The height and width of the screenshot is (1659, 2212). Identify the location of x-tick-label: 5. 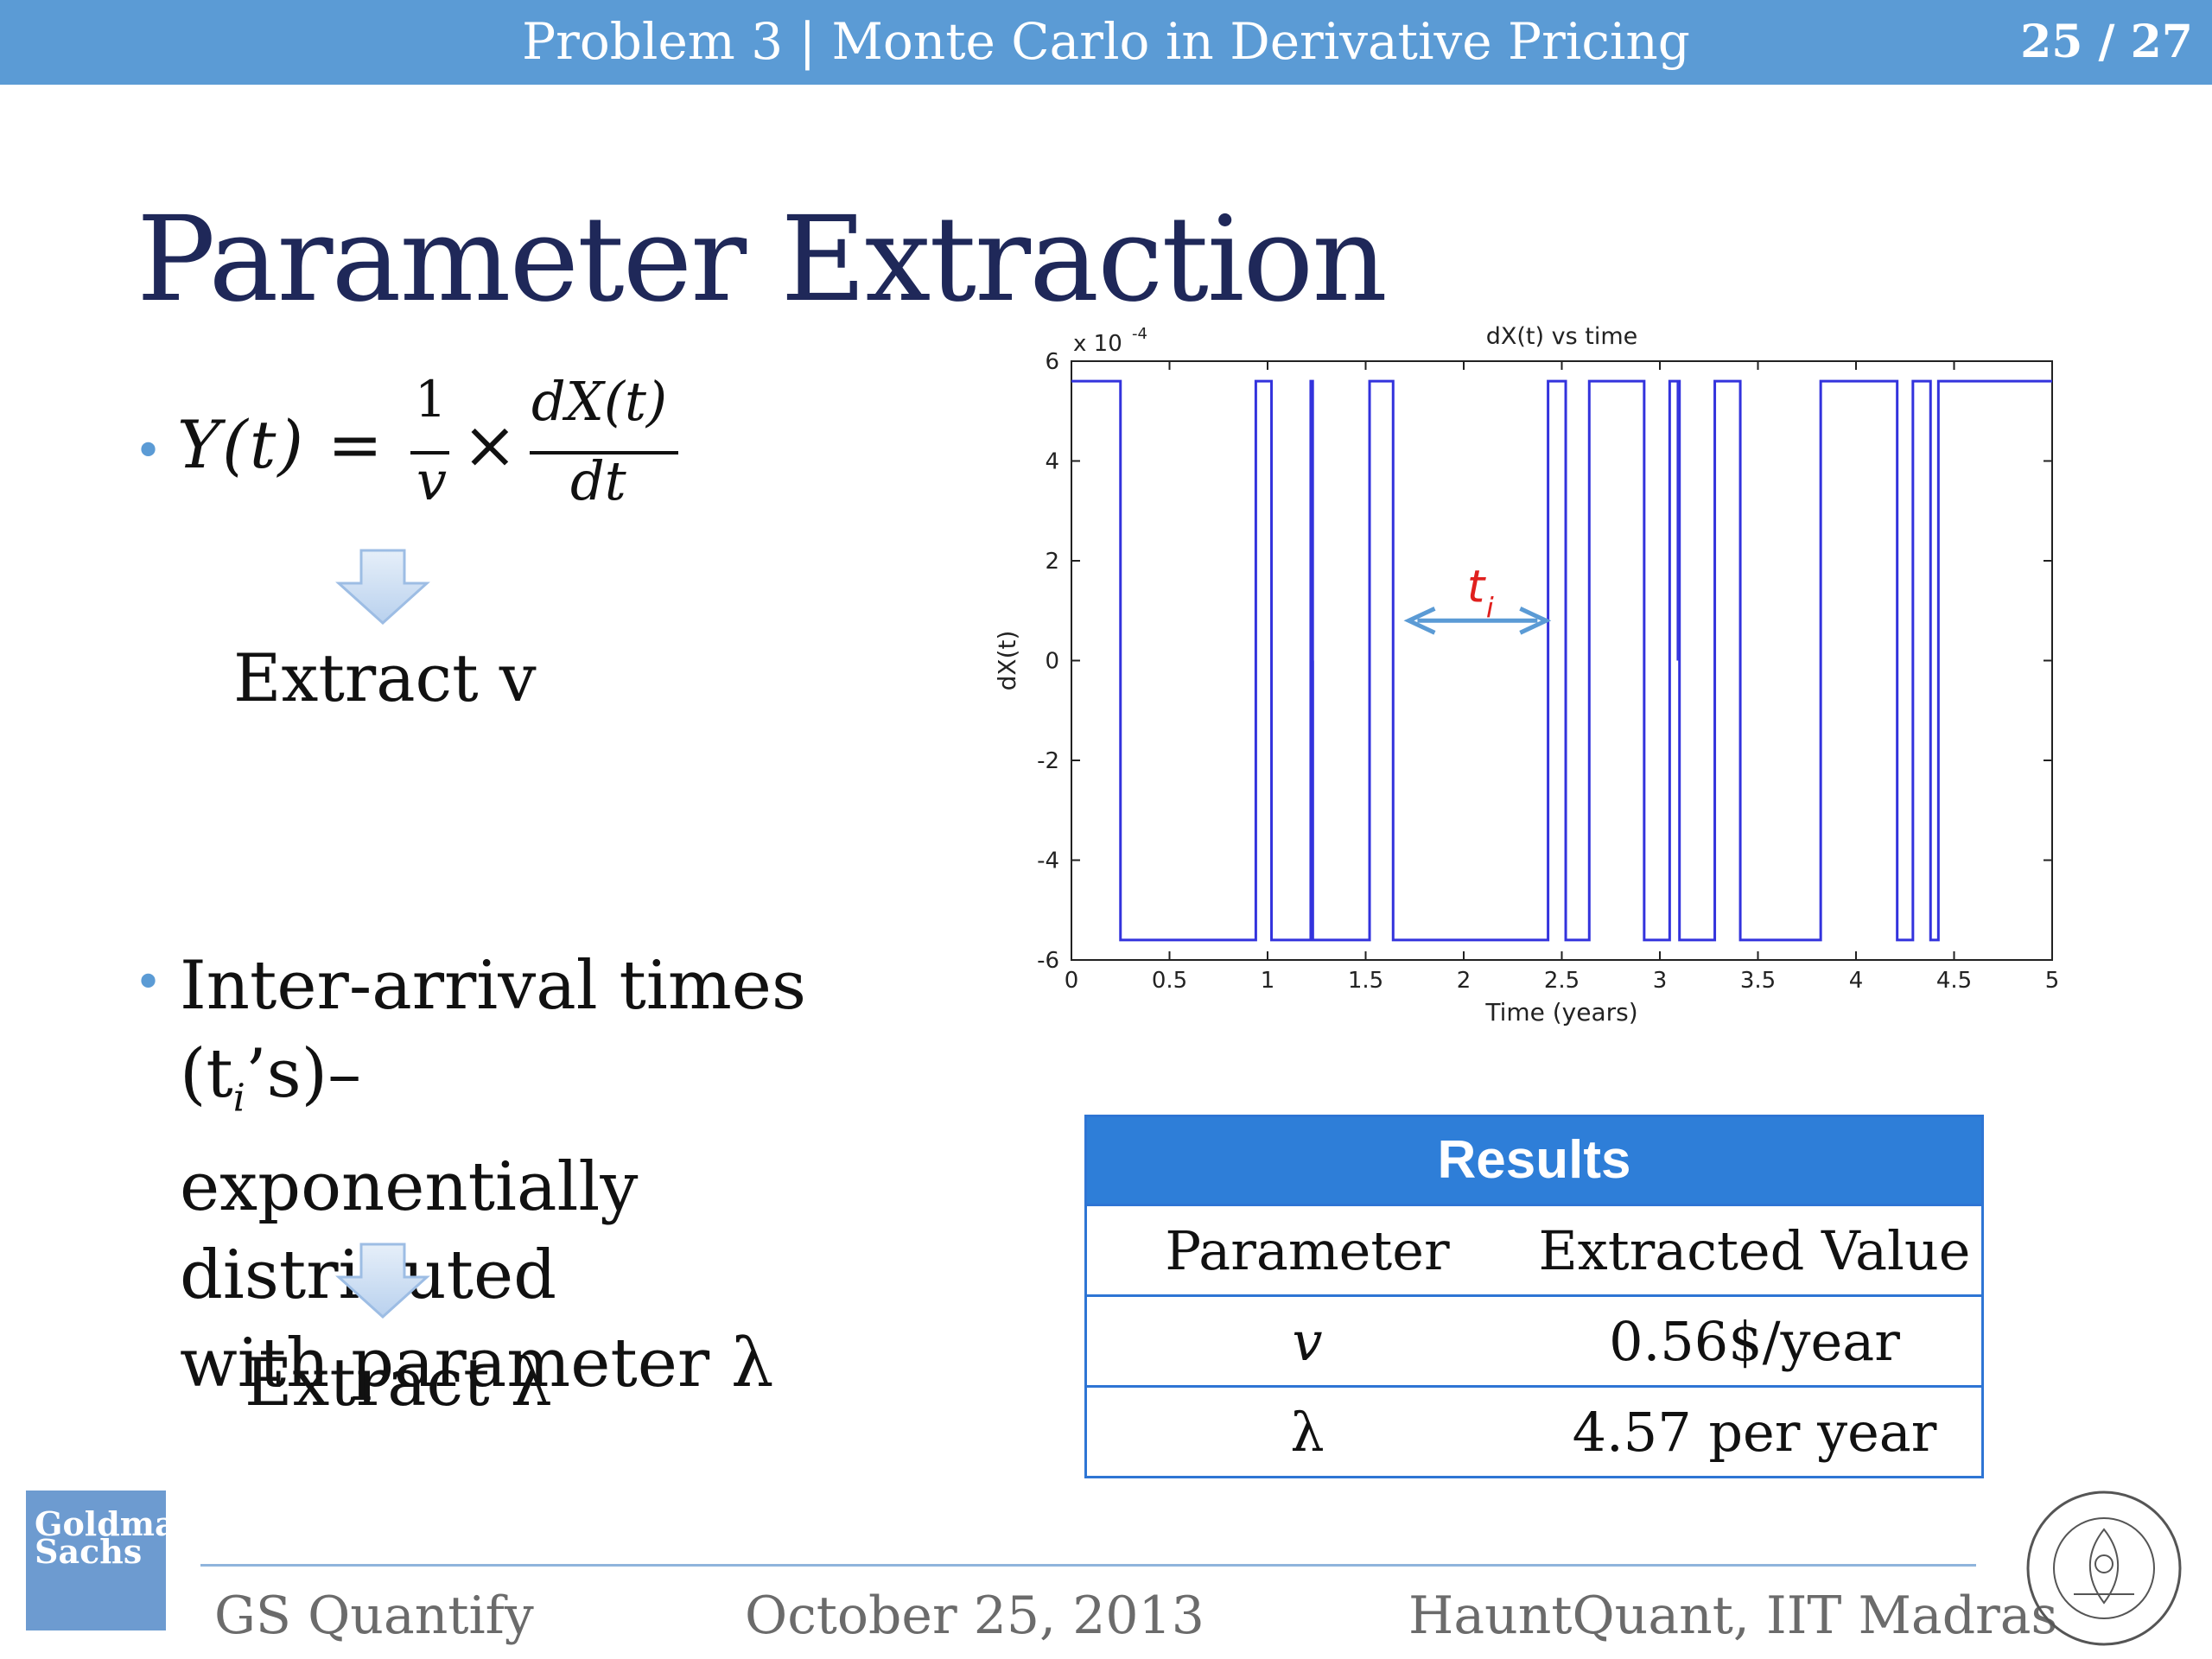
(2052, 981).